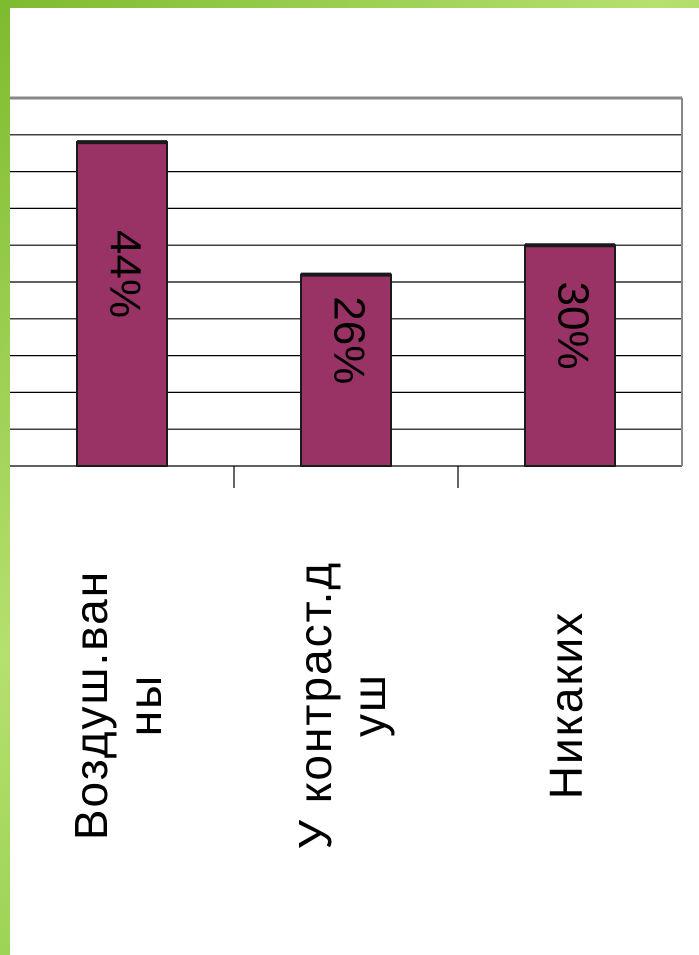  I want to click on category-label: Воздуш.ван, so click(91, 705).